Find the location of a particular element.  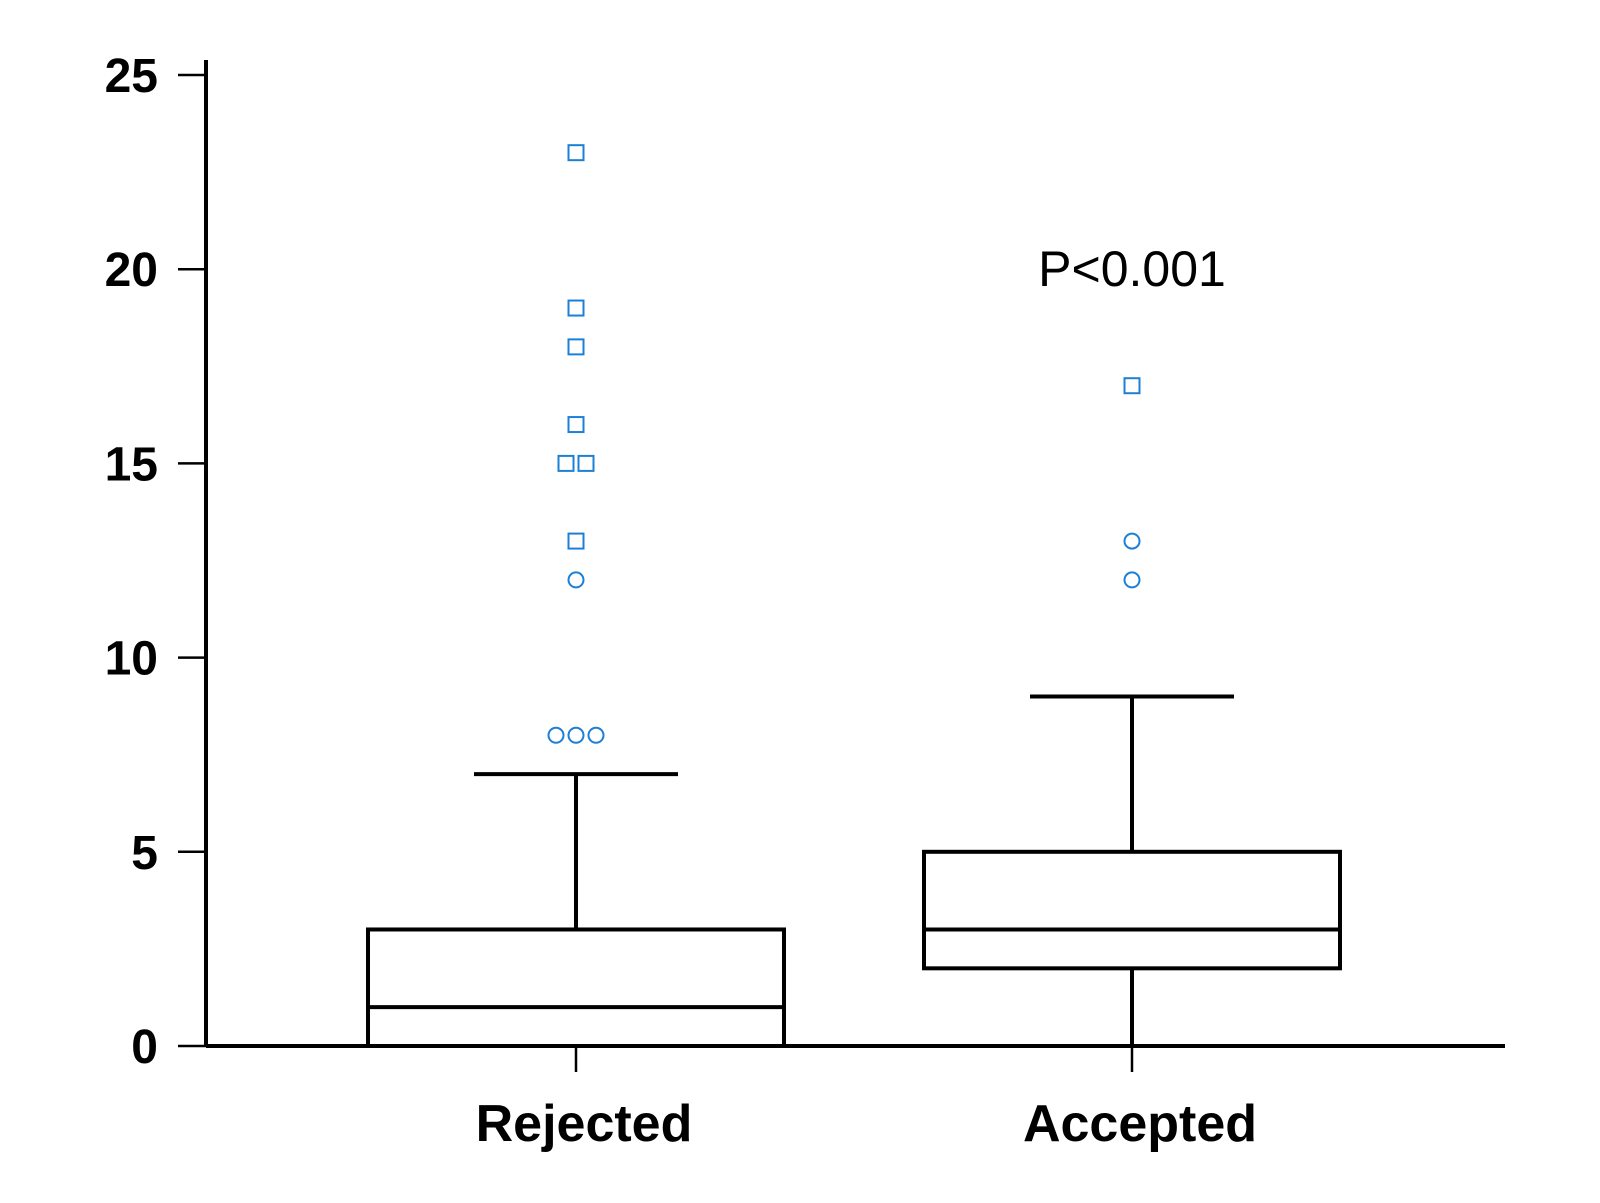

box-accepted is located at coordinates (1132, 871).